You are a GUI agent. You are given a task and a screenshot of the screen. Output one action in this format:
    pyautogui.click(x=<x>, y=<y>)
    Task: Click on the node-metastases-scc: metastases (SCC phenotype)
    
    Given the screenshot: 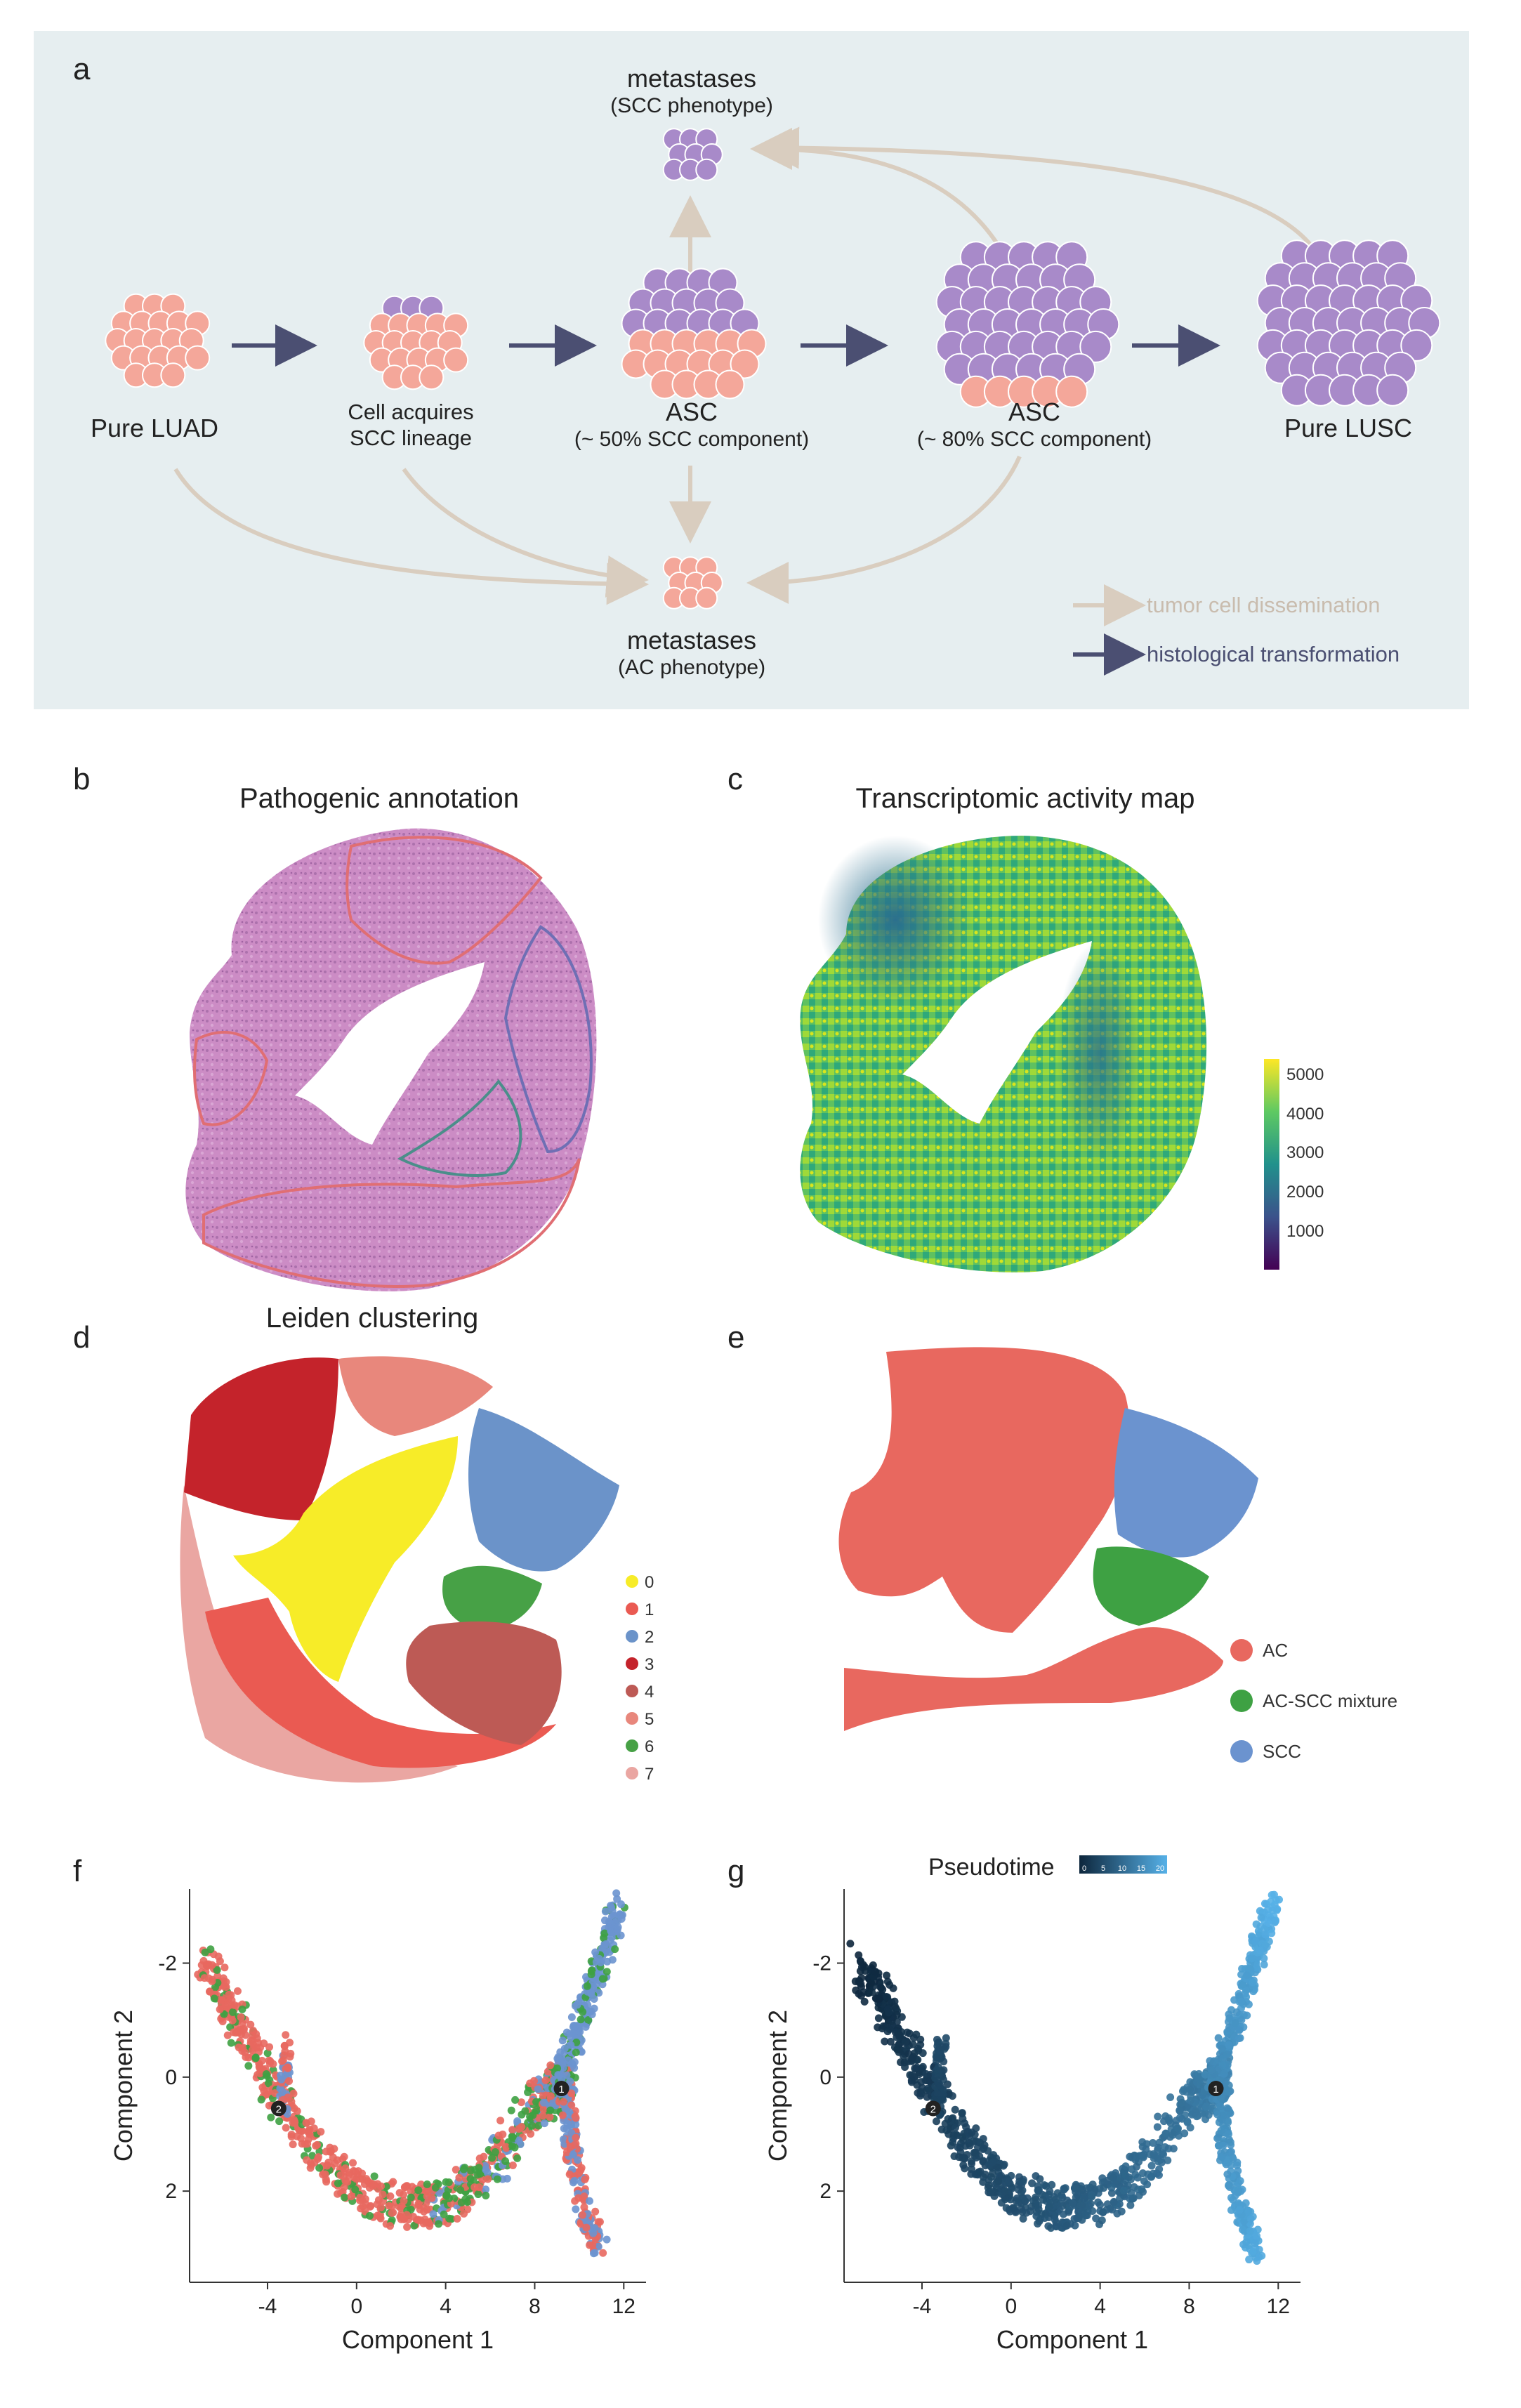 What is the action you would take?
    pyautogui.click(x=692, y=91)
    